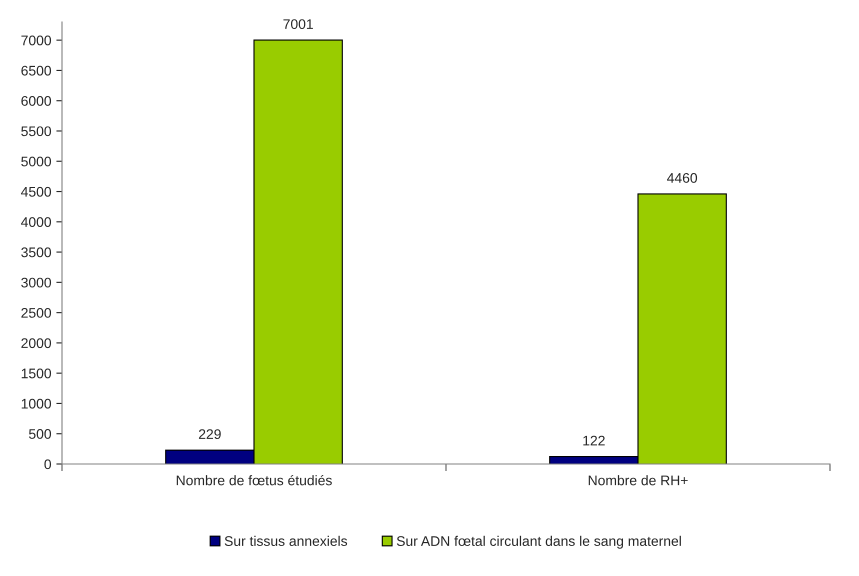  Describe the element at coordinates (298, 24) in the screenshot. I see `data-label: 7001` at that location.